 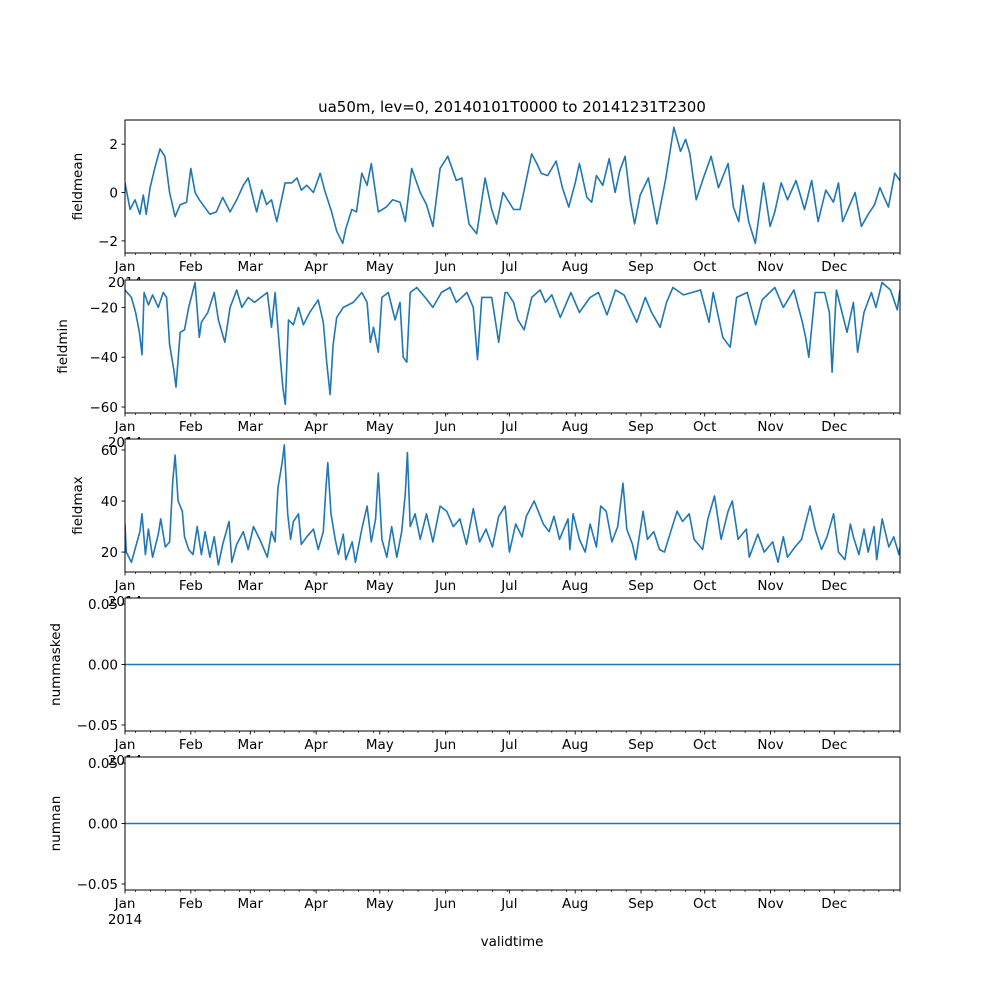 I want to click on y-tick-label: −40, so click(x=104, y=358).